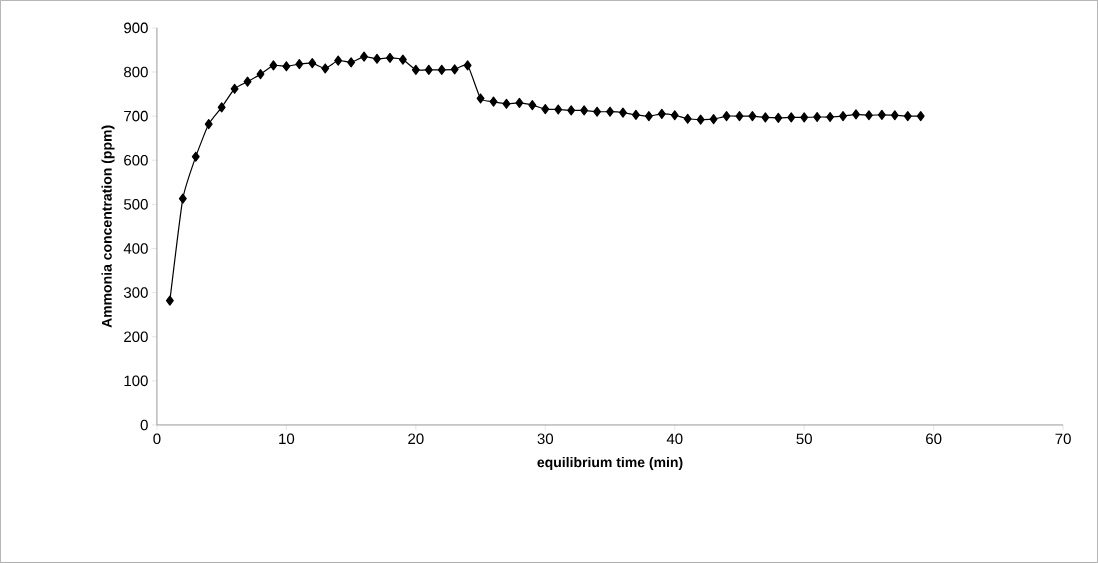 Image resolution: width=1098 pixels, height=563 pixels. What do you see at coordinates (136, 28) in the screenshot?
I see `y-tick-label: 900` at bounding box center [136, 28].